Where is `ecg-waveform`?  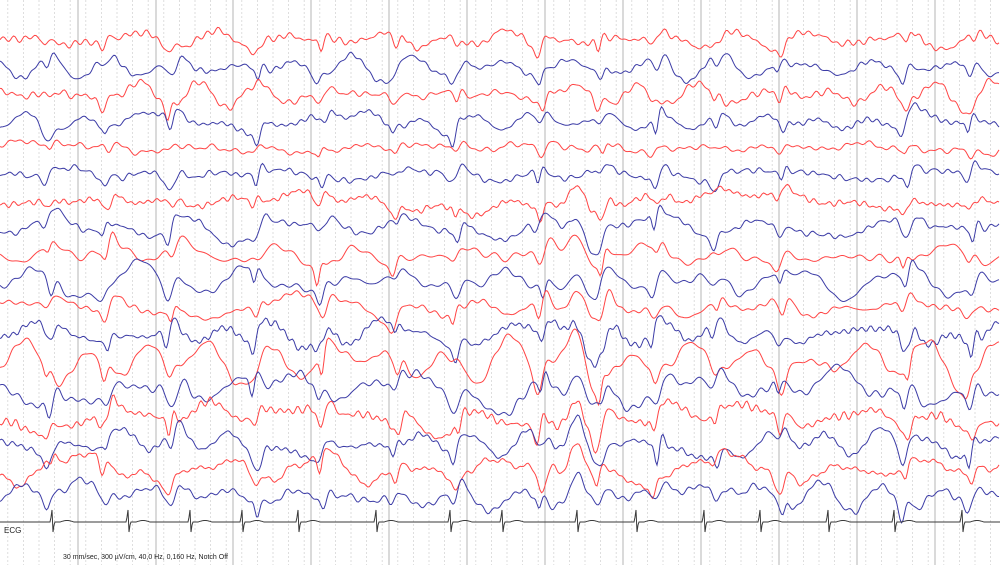
ecg-waveform is located at coordinates (500, 521).